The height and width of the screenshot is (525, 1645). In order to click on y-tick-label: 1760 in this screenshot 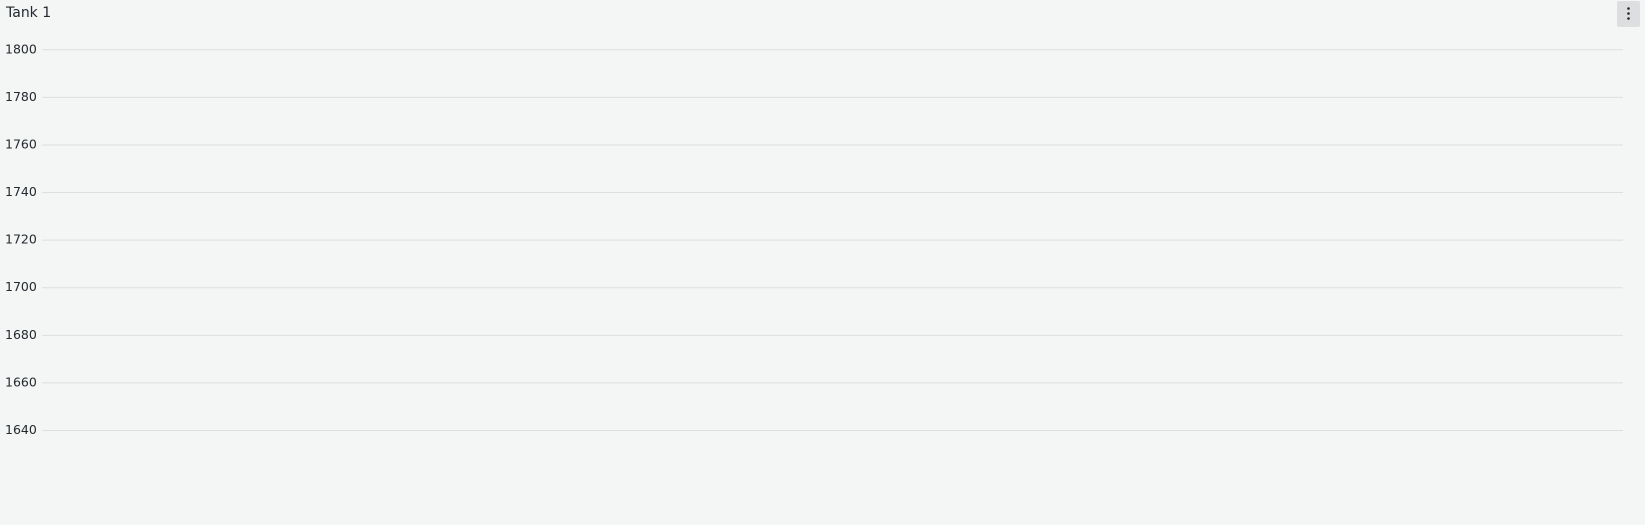, I will do `click(21, 143)`.